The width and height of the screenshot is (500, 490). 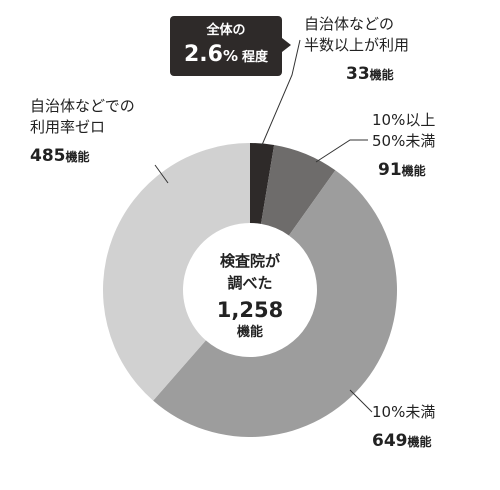 What do you see at coordinates (390, 441) in the screenshot?
I see `value-under10: 649` at bounding box center [390, 441].